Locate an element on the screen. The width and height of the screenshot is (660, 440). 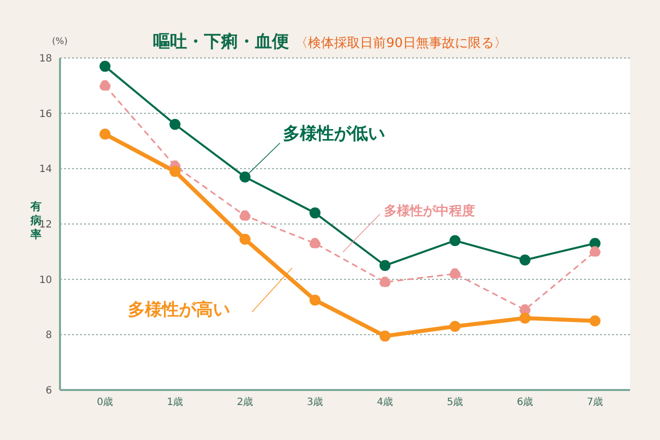
y-tick-label: 18 is located at coordinates (45, 59).